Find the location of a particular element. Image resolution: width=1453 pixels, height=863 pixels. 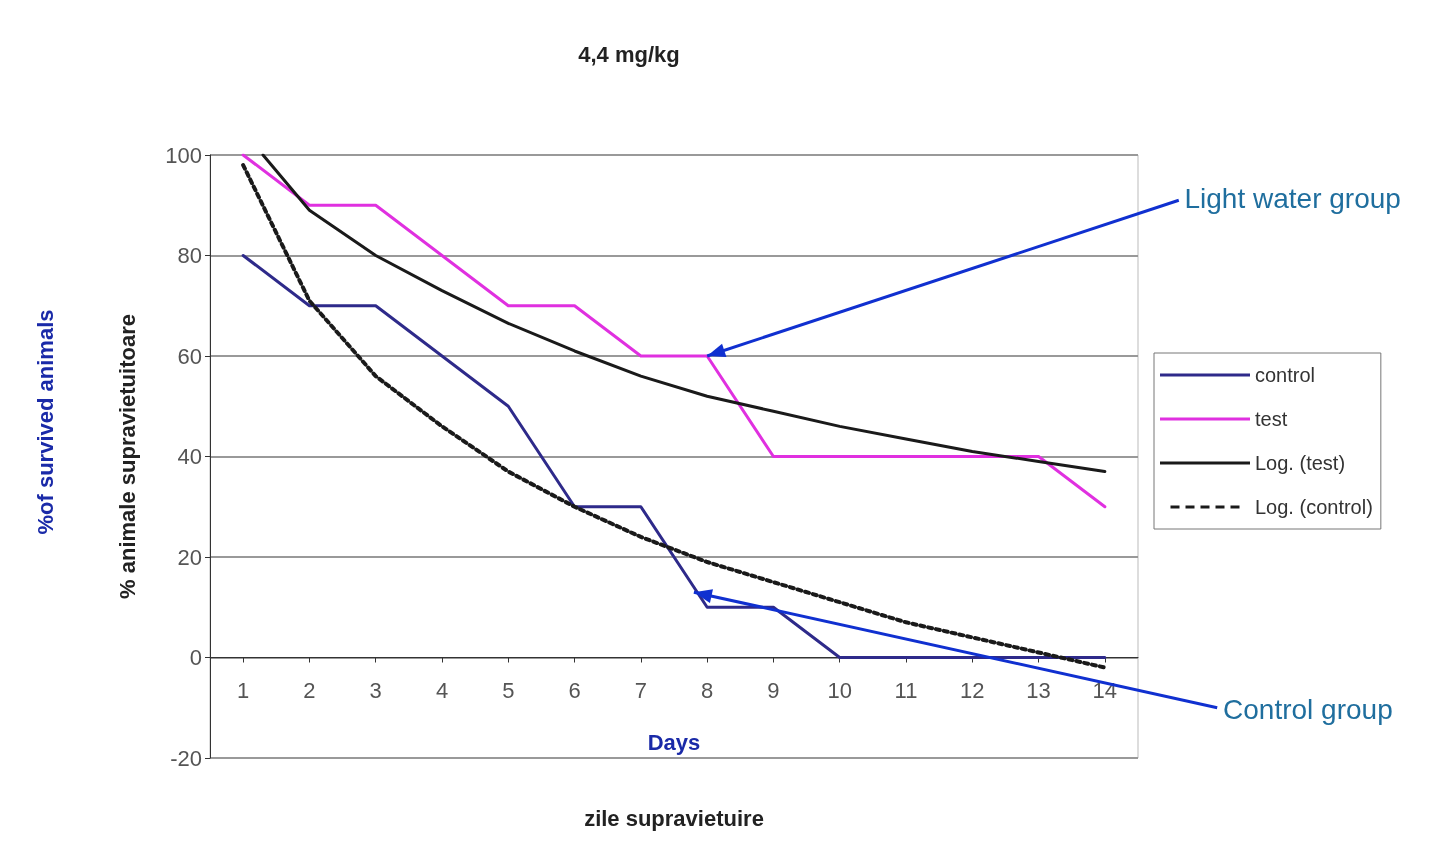

y-tick-label: 0 is located at coordinates (195, 657).